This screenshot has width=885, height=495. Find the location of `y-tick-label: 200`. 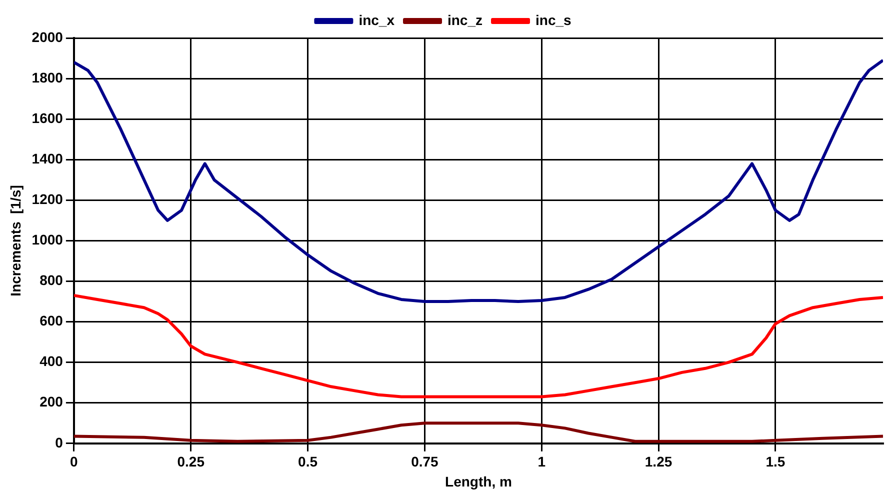

y-tick-label: 200 is located at coordinates (52, 402).